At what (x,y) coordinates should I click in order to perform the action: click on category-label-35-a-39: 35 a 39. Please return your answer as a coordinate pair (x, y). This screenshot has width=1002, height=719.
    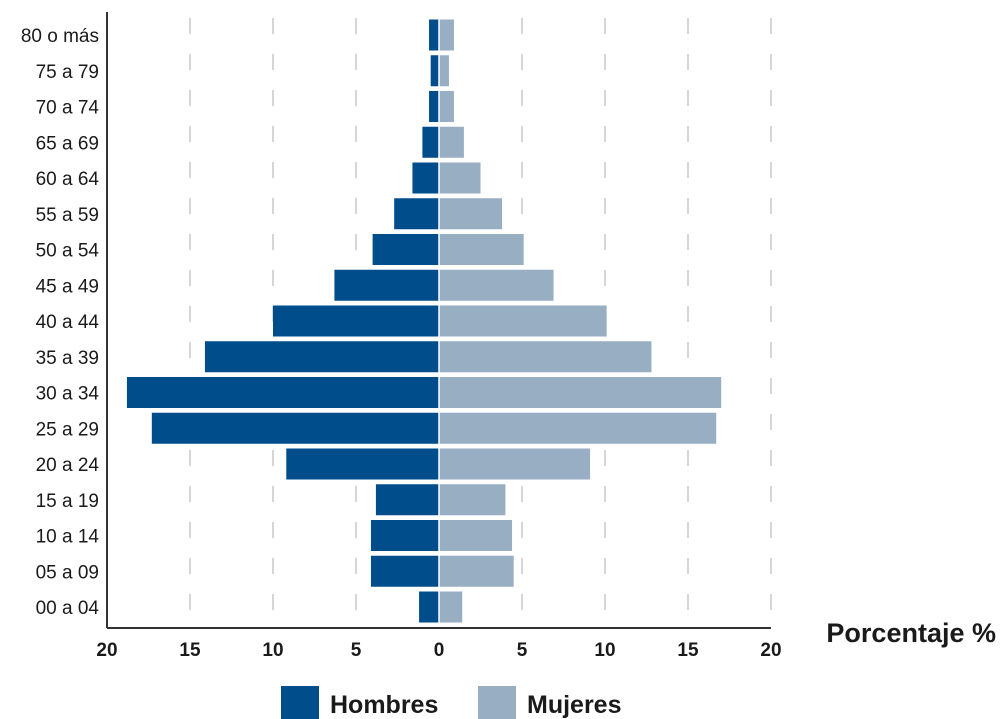
    Looking at the image, I should click on (67, 358).